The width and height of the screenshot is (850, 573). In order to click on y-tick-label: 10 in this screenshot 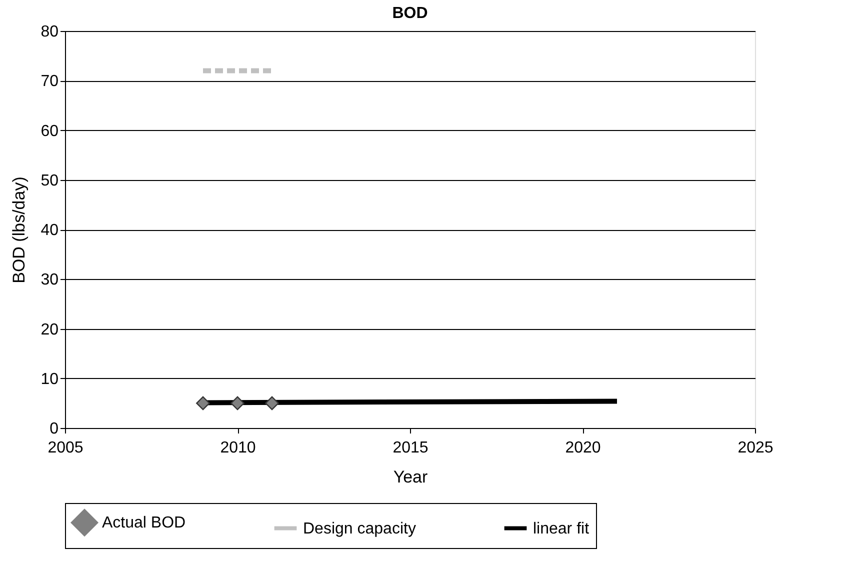, I will do `click(49, 379)`.